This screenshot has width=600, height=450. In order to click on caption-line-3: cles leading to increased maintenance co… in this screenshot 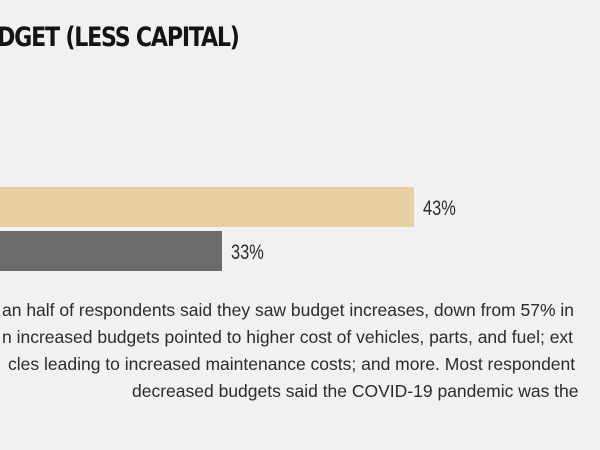, I will do `click(292, 364)`.